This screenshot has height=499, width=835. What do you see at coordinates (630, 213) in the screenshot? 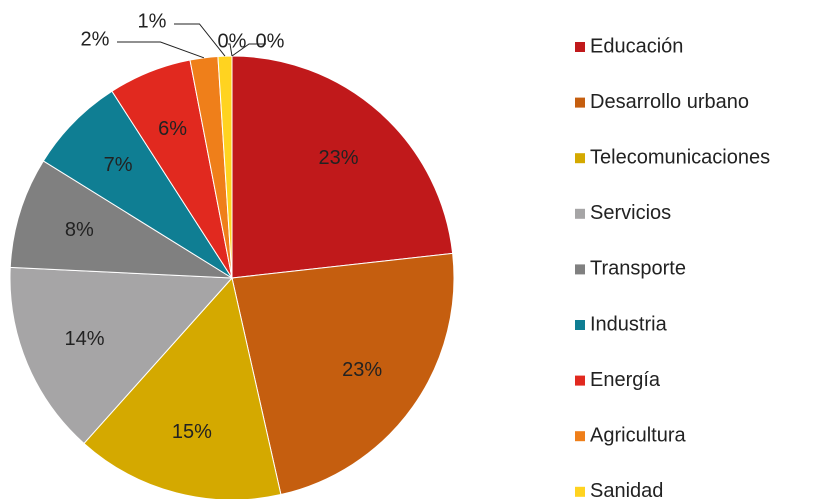
I see `legend-label: Servicios` at bounding box center [630, 213].